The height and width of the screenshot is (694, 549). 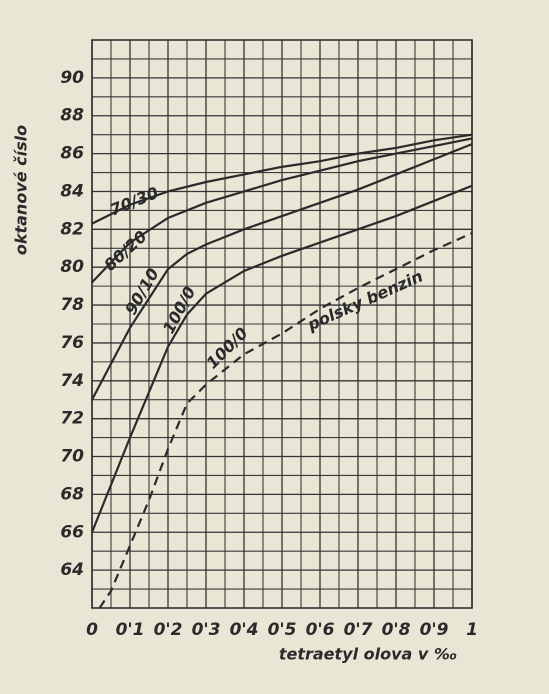 I want to click on x-axis-label: tetraetyl olova v ‰, so click(x=368, y=654).